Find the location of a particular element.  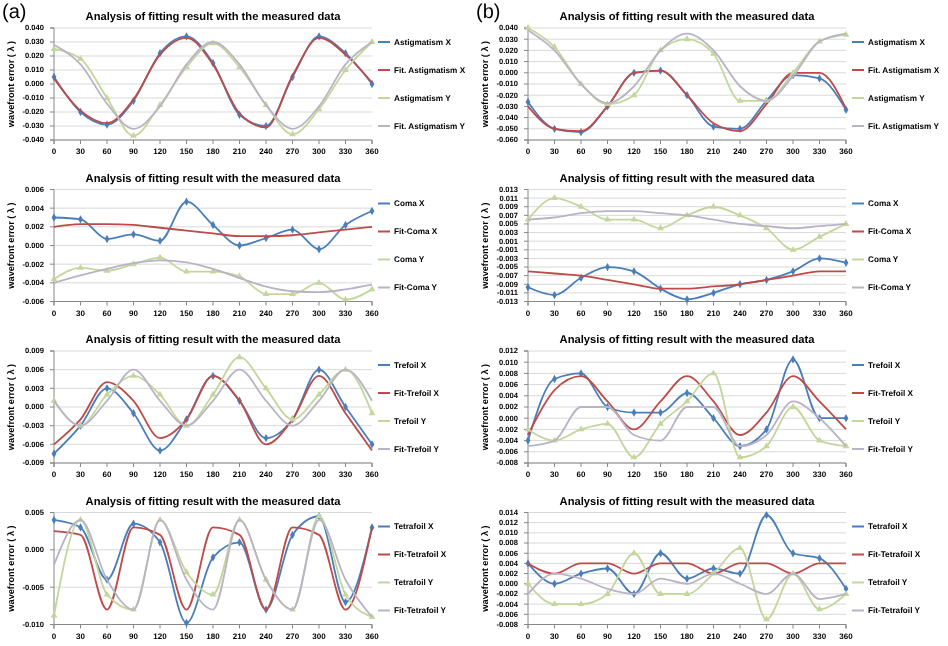

text: (b) is located at coordinates (488, 13).